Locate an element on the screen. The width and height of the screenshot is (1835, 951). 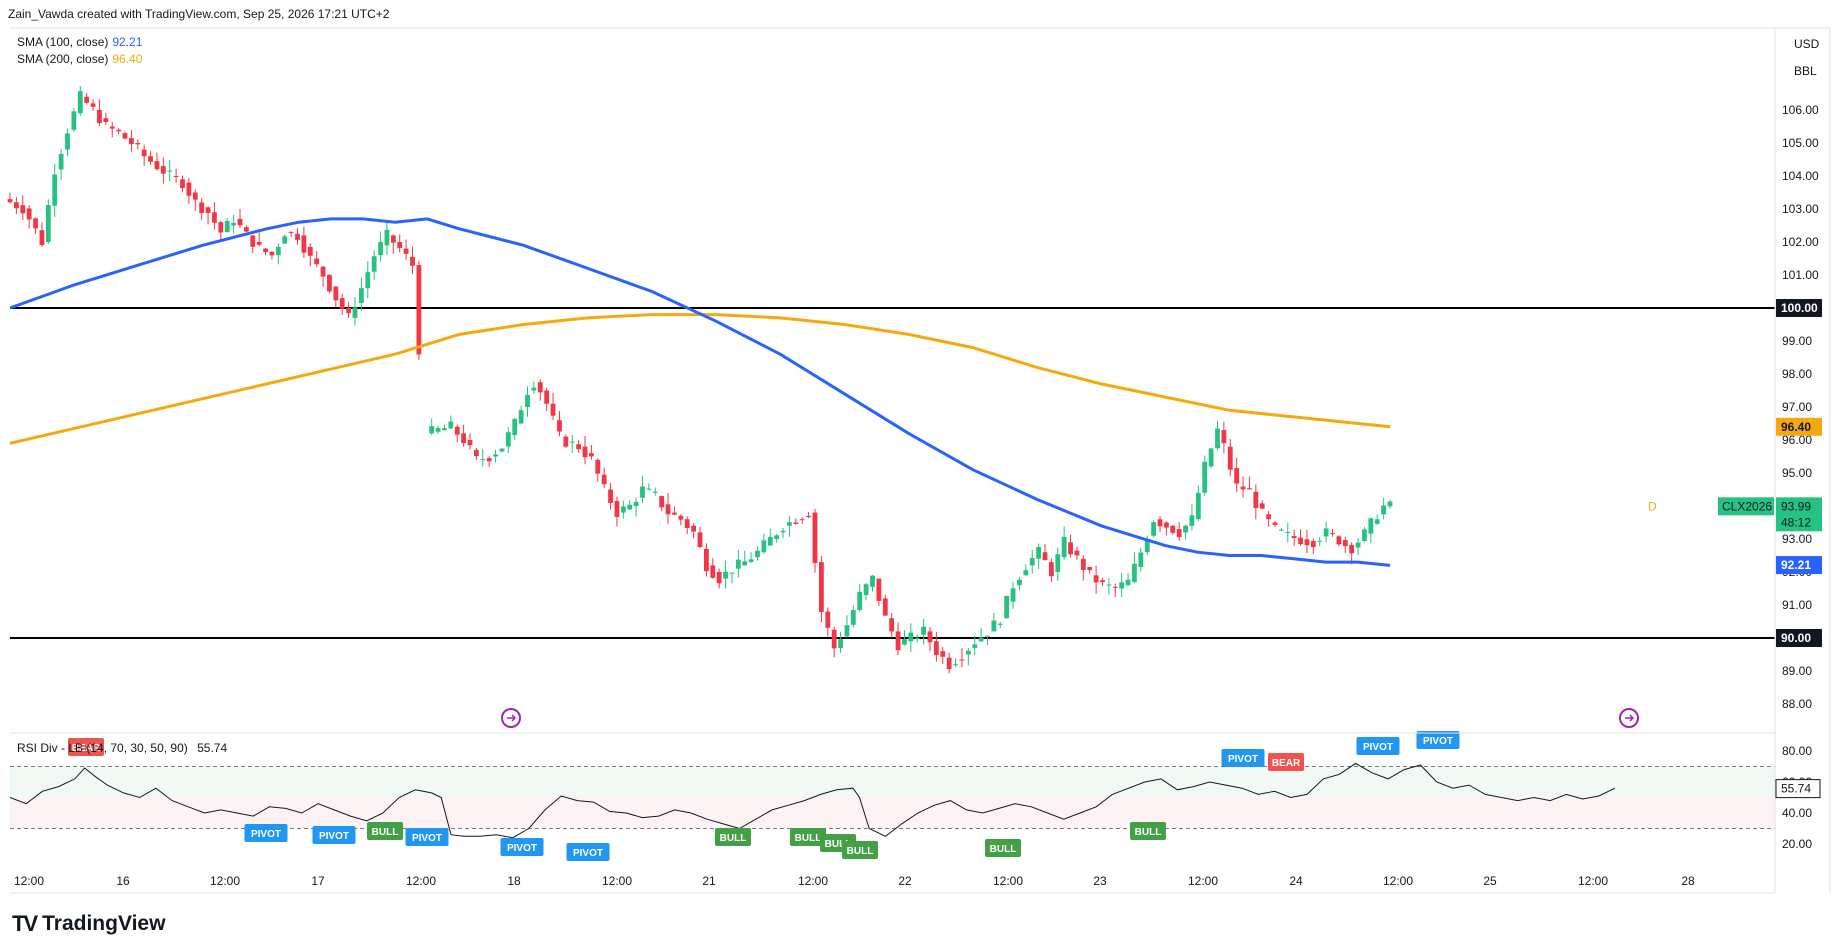
time-tick-label: 21 is located at coordinates (709, 881).